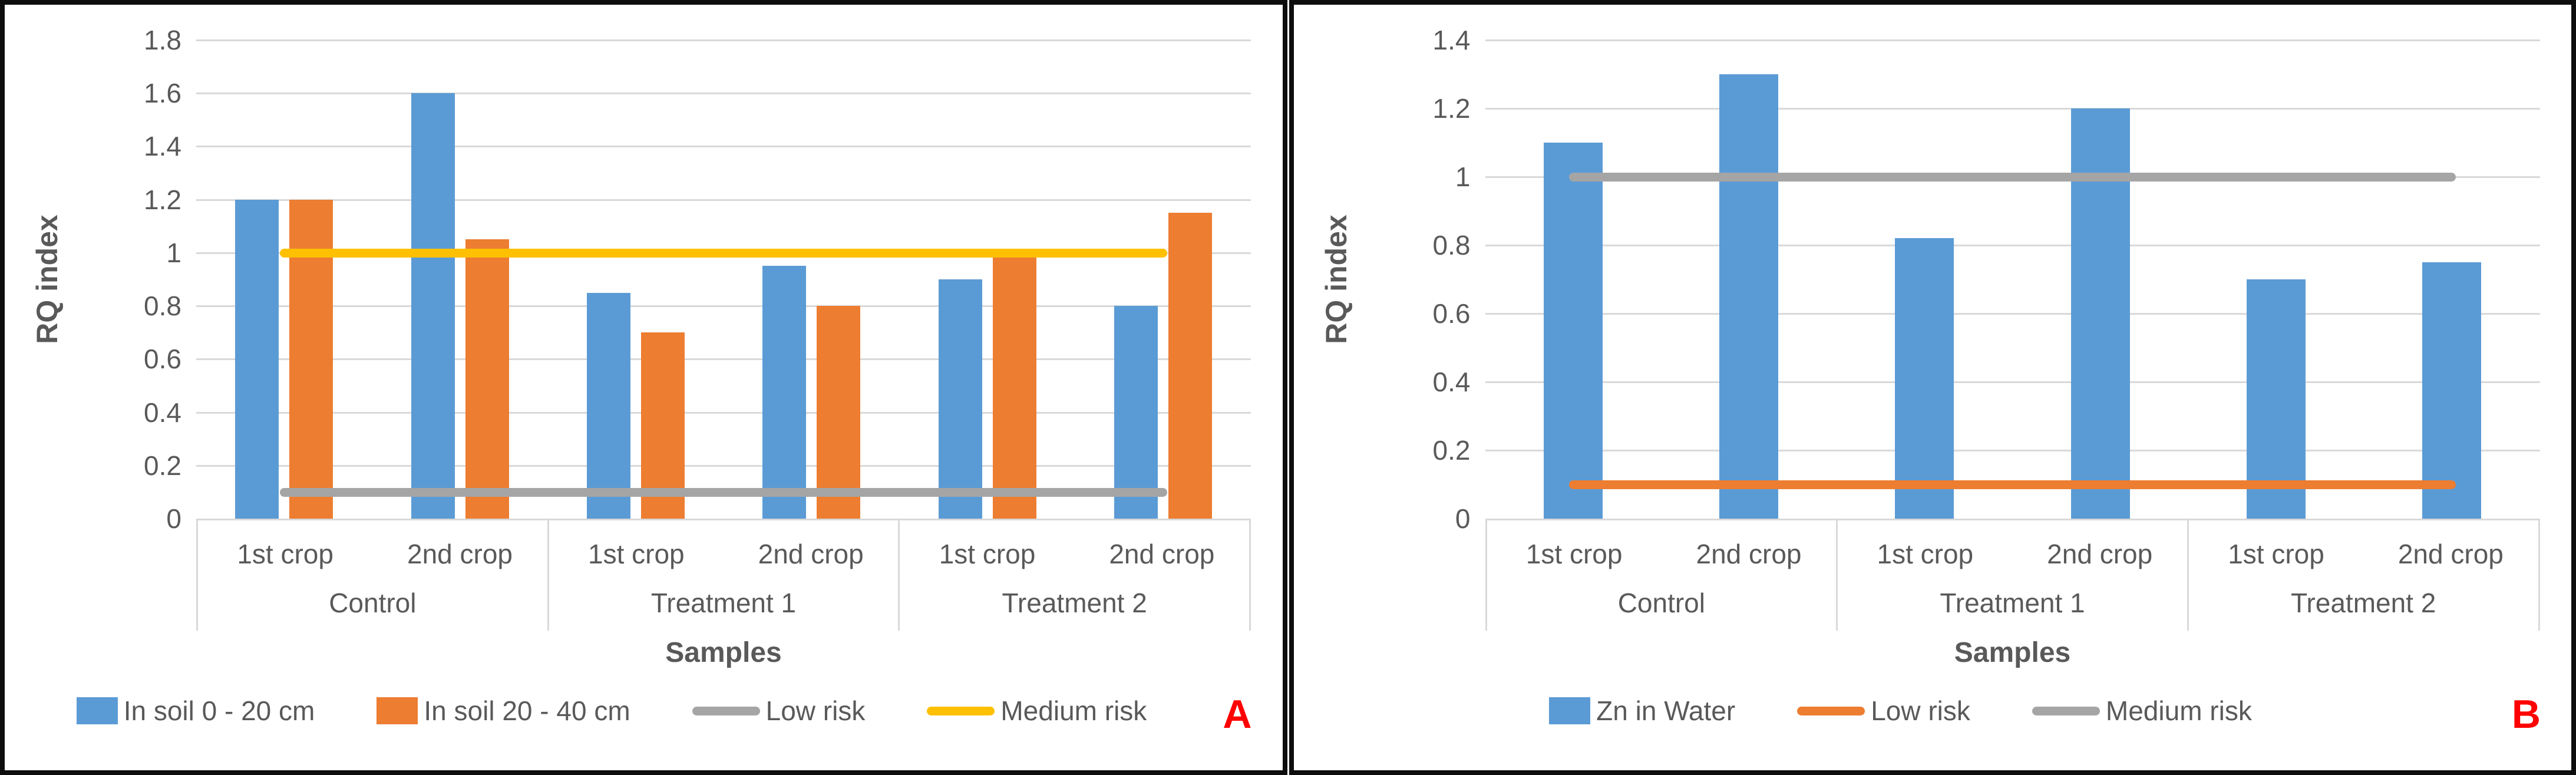 The height and width of the screenshot is (775, 2576). I want to click on legend-item: In soil 20 - 40 cm, so click(504, 711).